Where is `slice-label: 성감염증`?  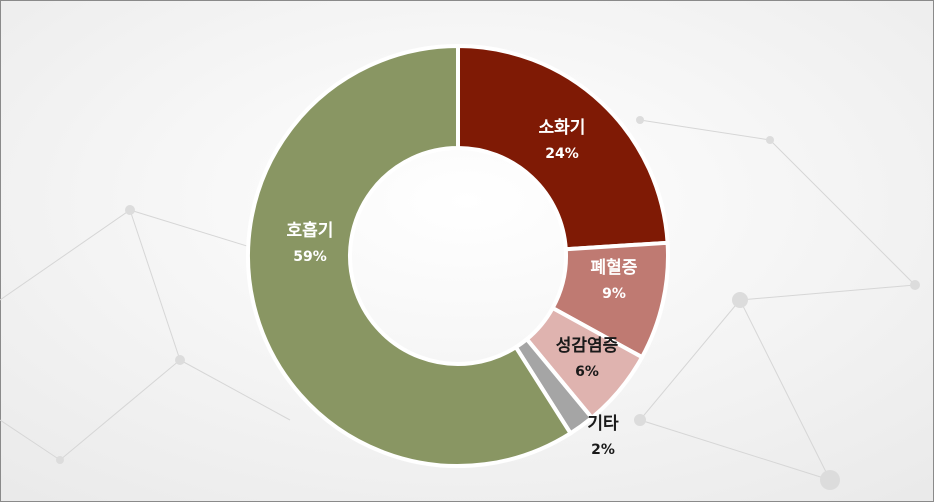
slice-label: 성감염증 is located at coordinates (587, 346).